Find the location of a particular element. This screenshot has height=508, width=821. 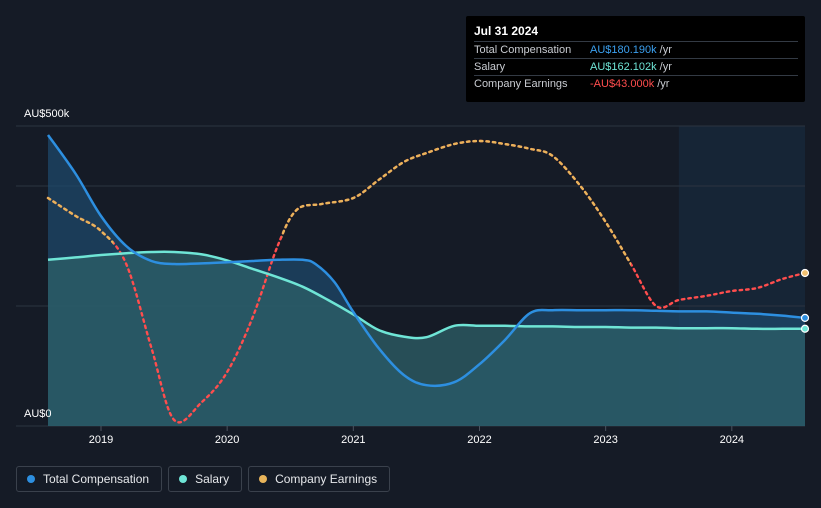

company-earnings-positive-segment is located at coordinates (456, 203).